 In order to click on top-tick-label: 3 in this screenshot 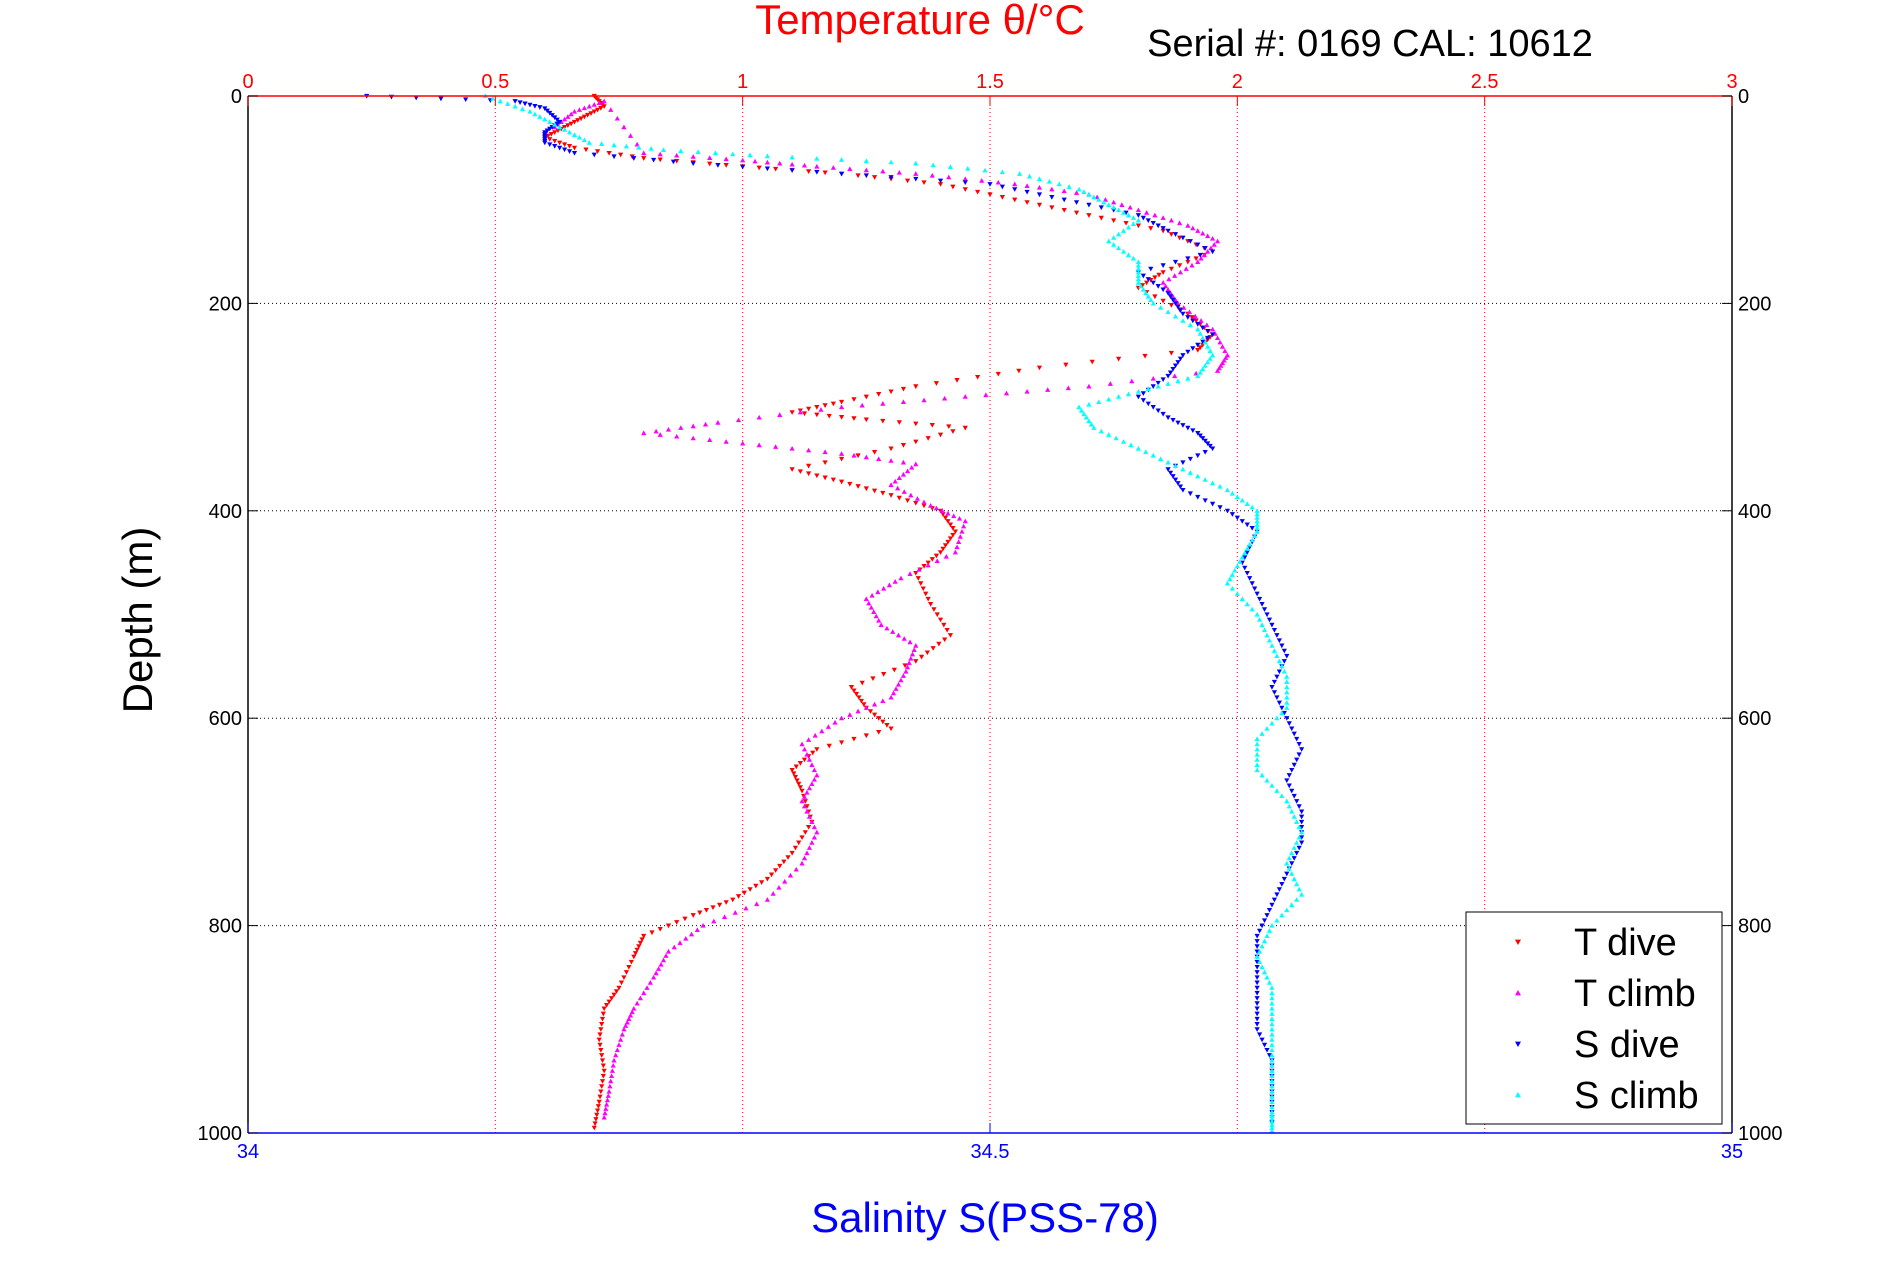, I will do `click(1731, 82)`.